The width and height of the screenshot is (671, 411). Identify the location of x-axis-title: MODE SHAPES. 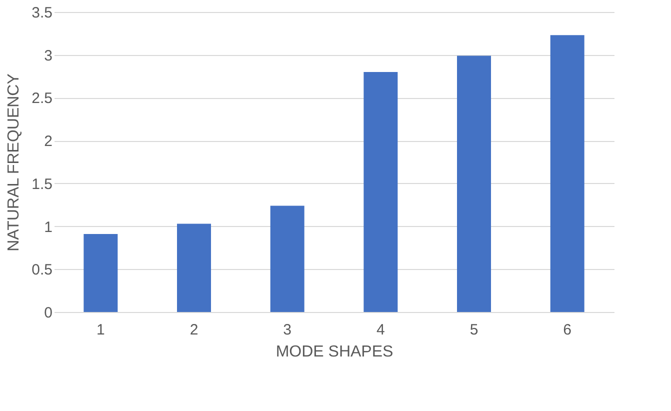
(335, 352).